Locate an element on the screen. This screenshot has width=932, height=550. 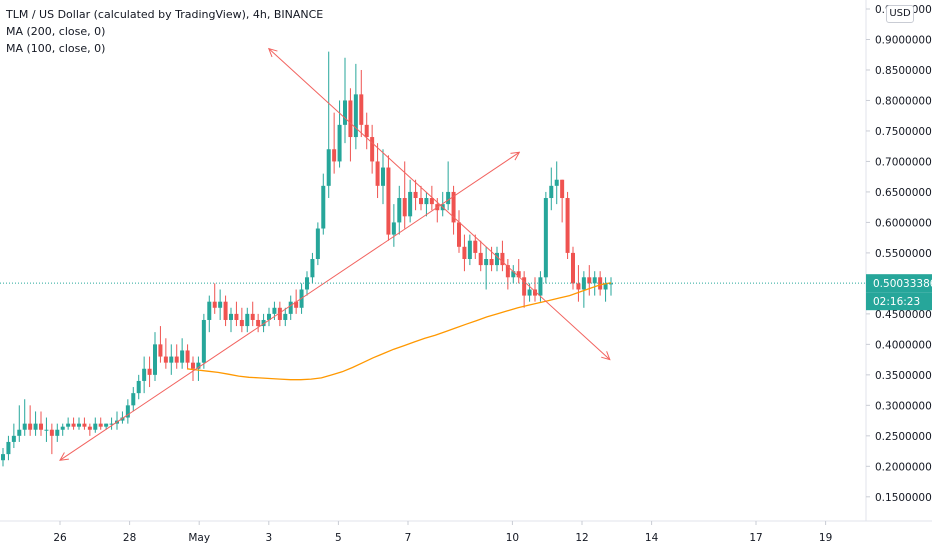
price-tags: 0.50033386 02:16:23 is located at coordinates (899, 292).